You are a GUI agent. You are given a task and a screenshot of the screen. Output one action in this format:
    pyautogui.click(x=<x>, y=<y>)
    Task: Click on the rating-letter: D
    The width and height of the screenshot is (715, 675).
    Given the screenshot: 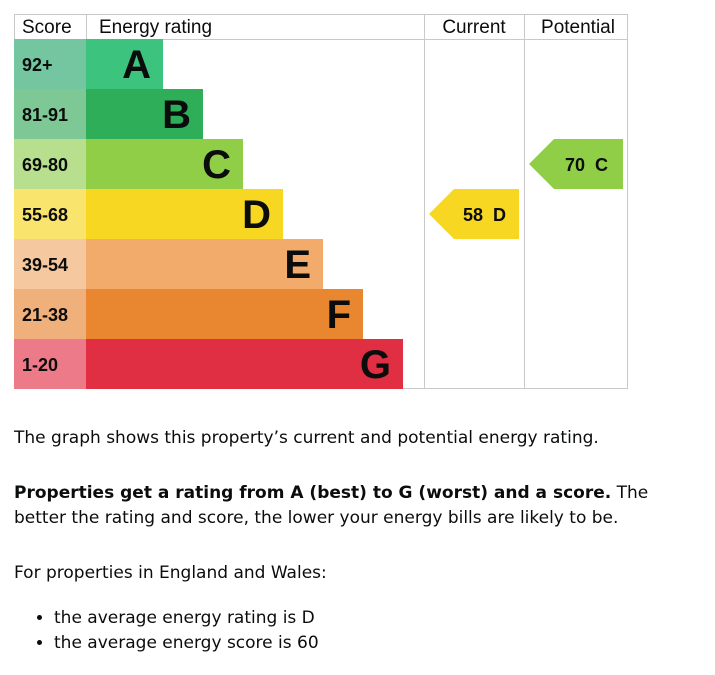 What is the action you would take?
    pyautogui.click(x=256, y=215)
    